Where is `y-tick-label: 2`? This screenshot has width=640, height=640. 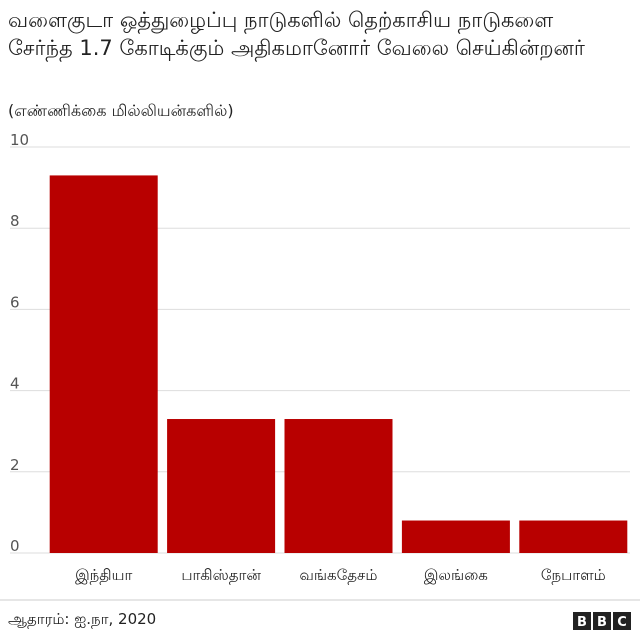 y-tick-label: 2 is located at coordinates (15, 465).